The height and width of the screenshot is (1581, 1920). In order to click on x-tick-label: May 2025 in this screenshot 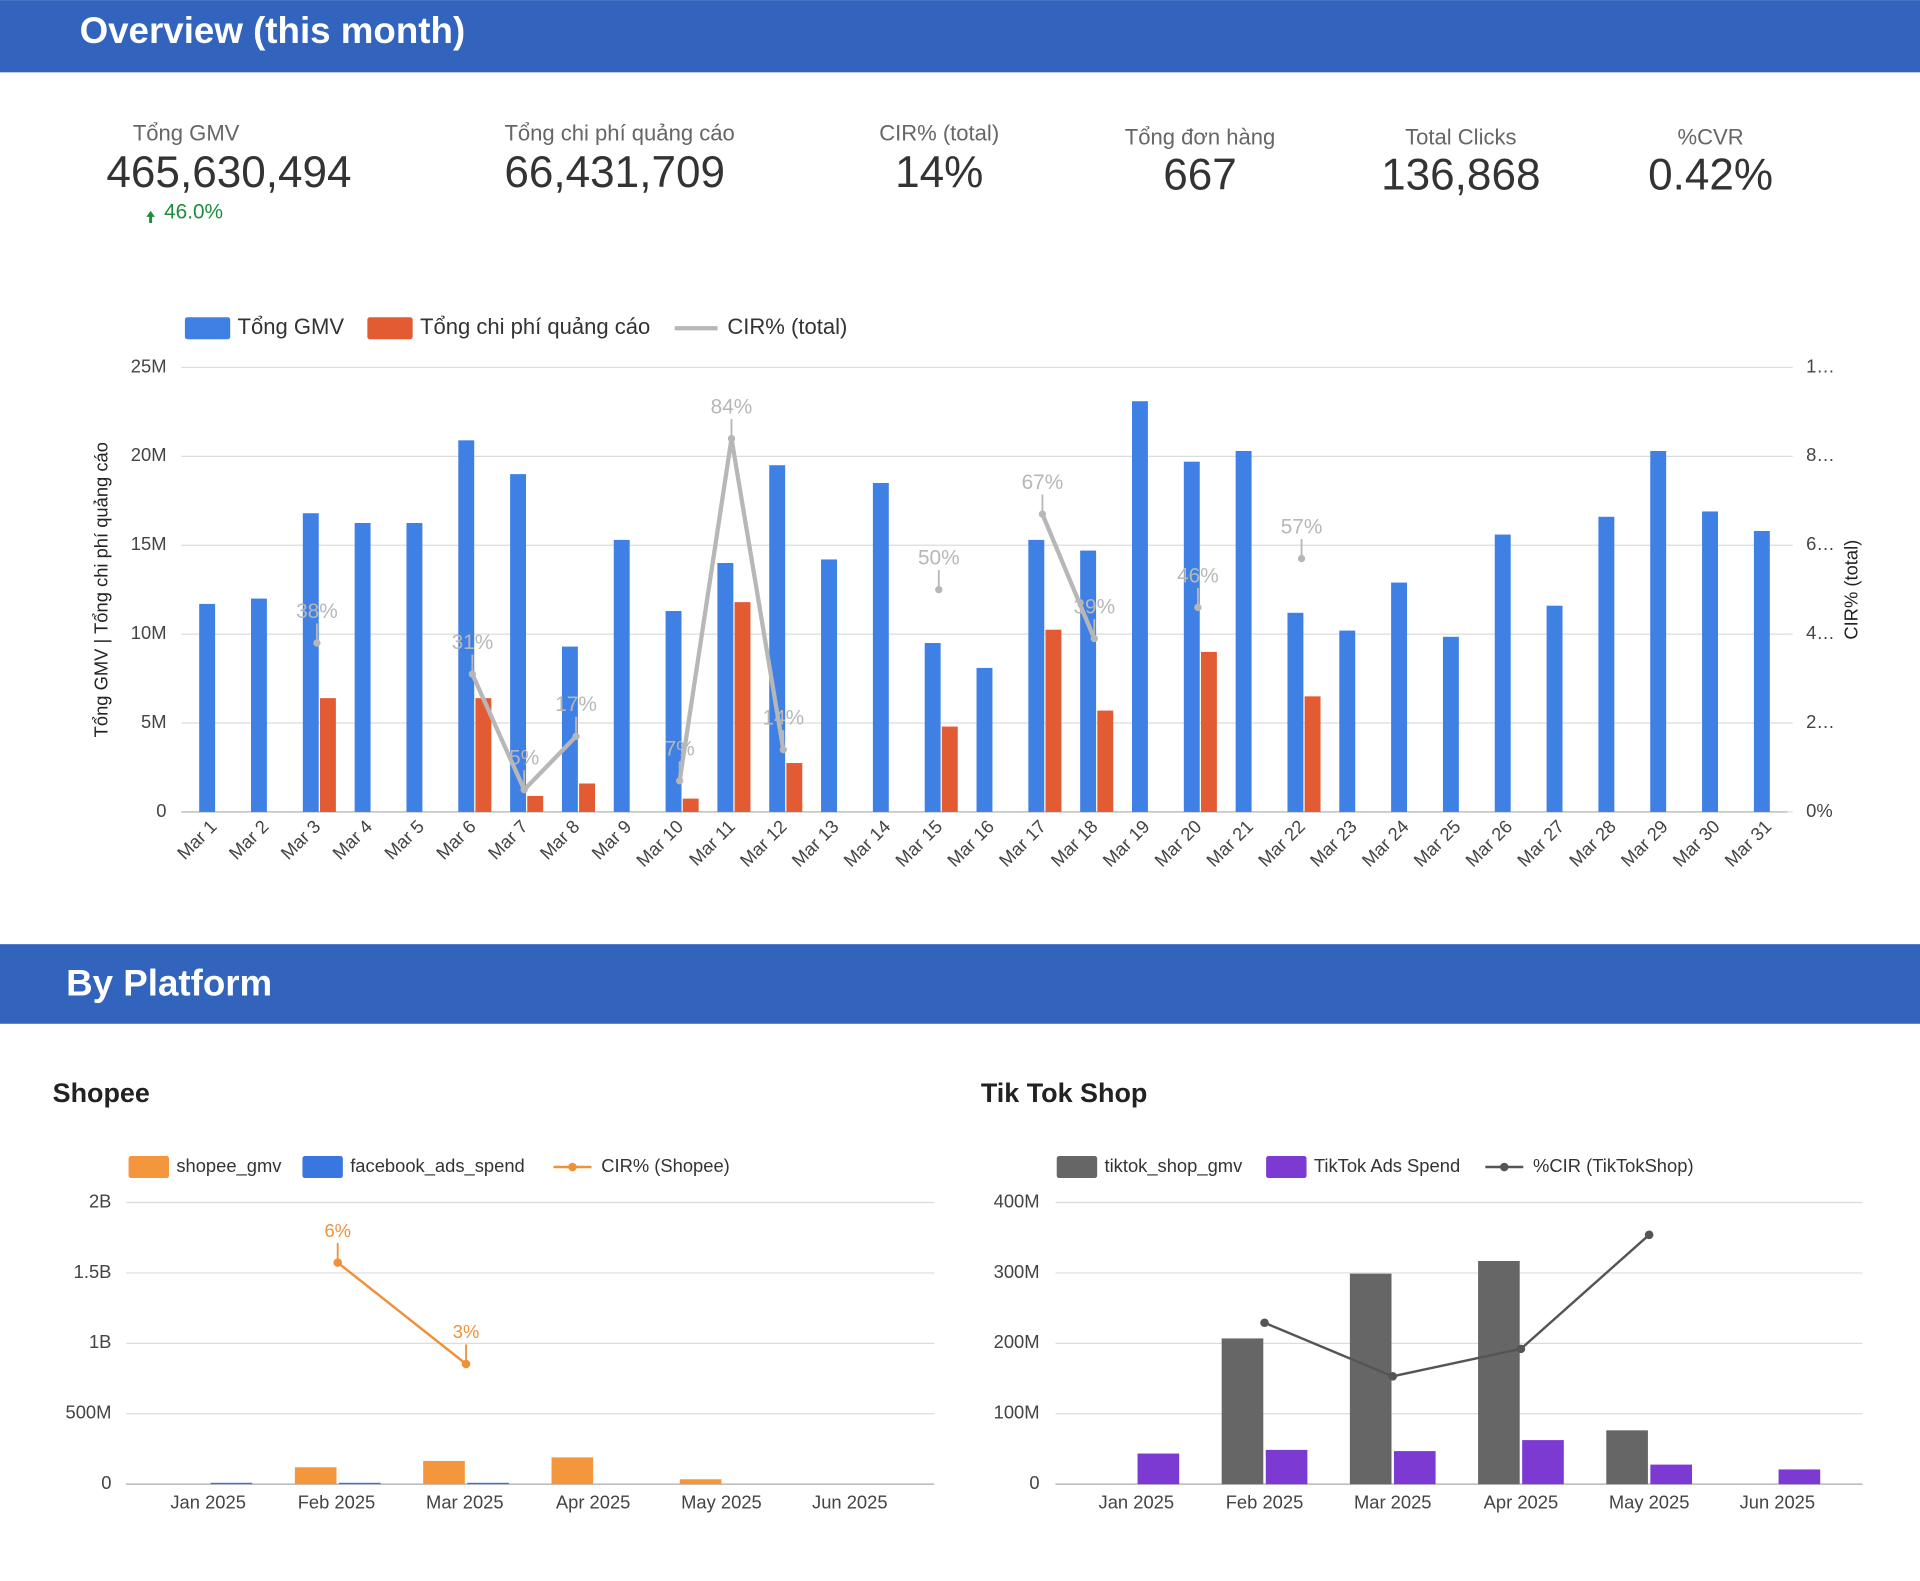, I will do `click(1649, 1502)`.